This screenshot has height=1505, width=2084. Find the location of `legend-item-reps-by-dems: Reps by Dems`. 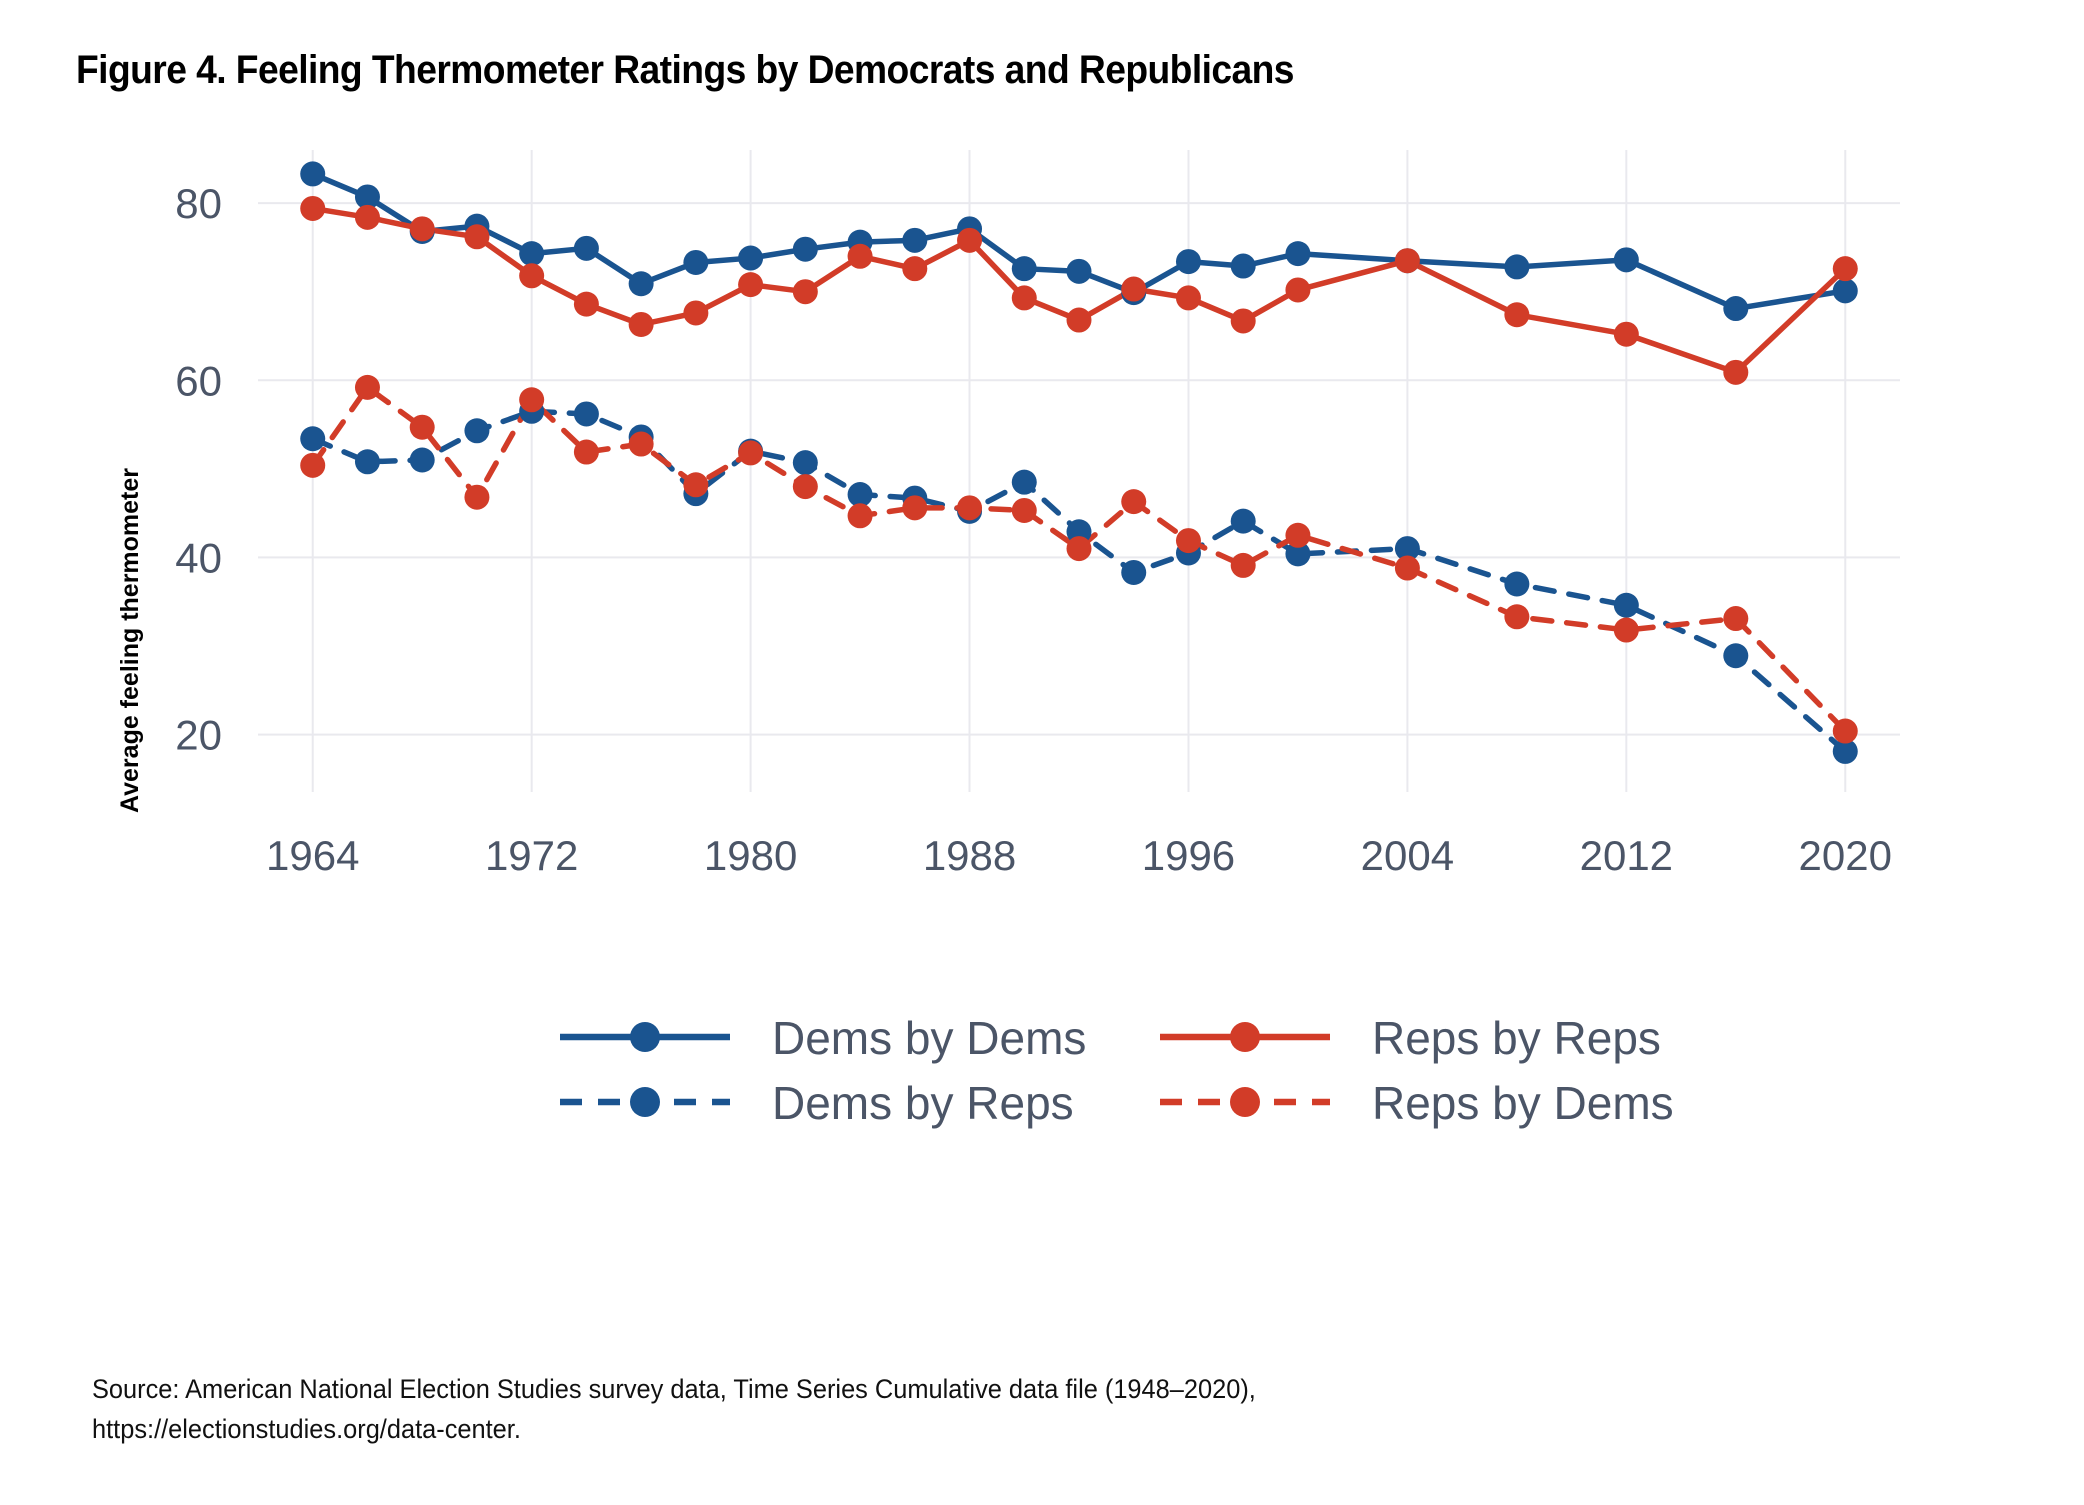

legend-item-reps-by-dems: Reps by Dems is located at coordinates (1417, 1103).